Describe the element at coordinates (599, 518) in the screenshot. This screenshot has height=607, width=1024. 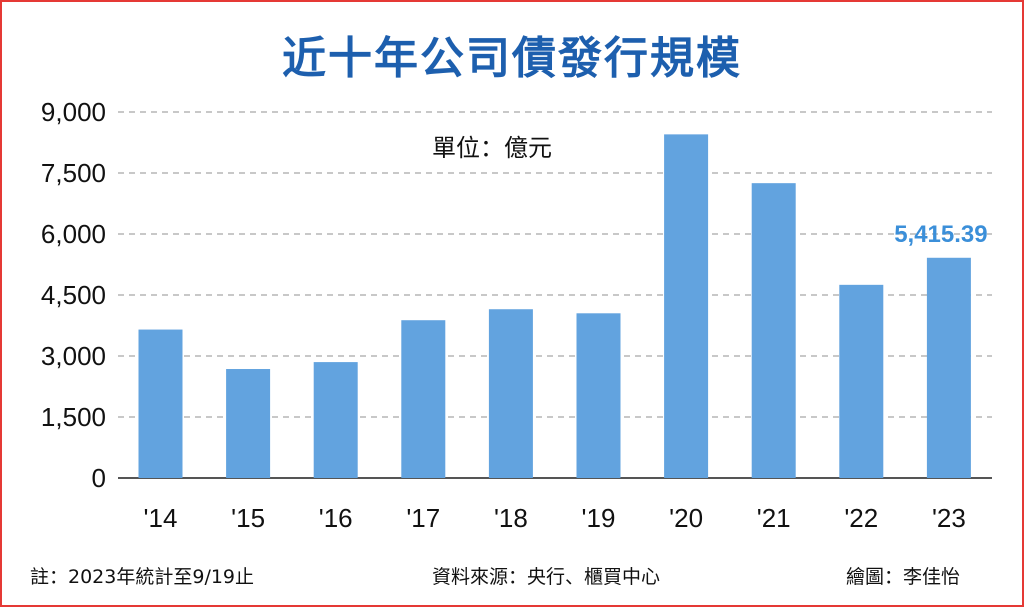
I see `x-tick-label: '19` at that location.